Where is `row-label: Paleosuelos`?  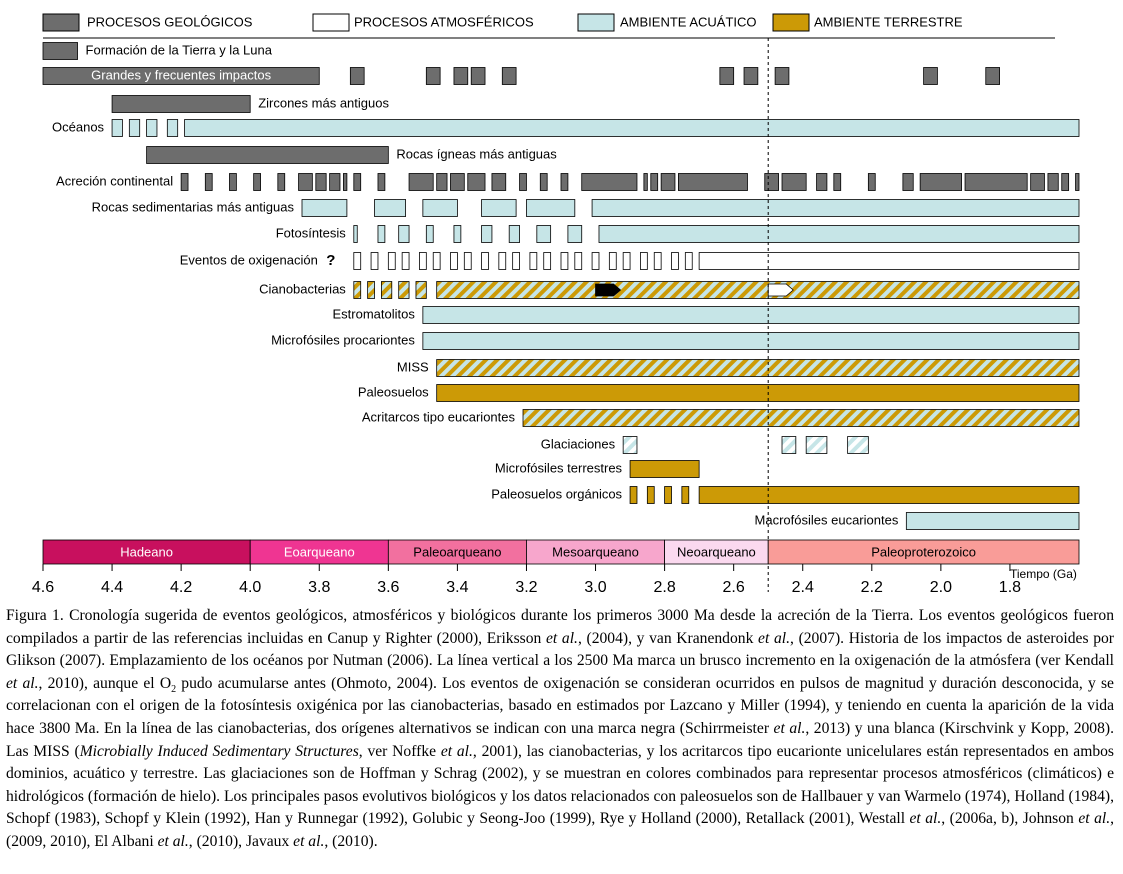 row-label: Paleosuelos is located at coordinates (393, 391).